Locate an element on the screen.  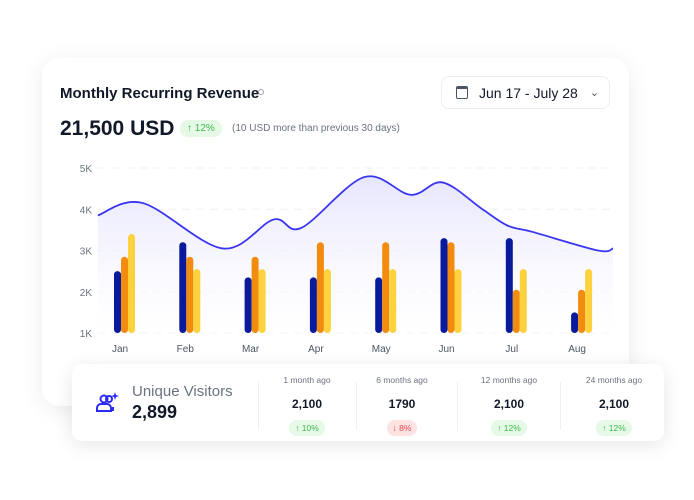
x-tick-label: Jul is located at coordinates (511, 349).